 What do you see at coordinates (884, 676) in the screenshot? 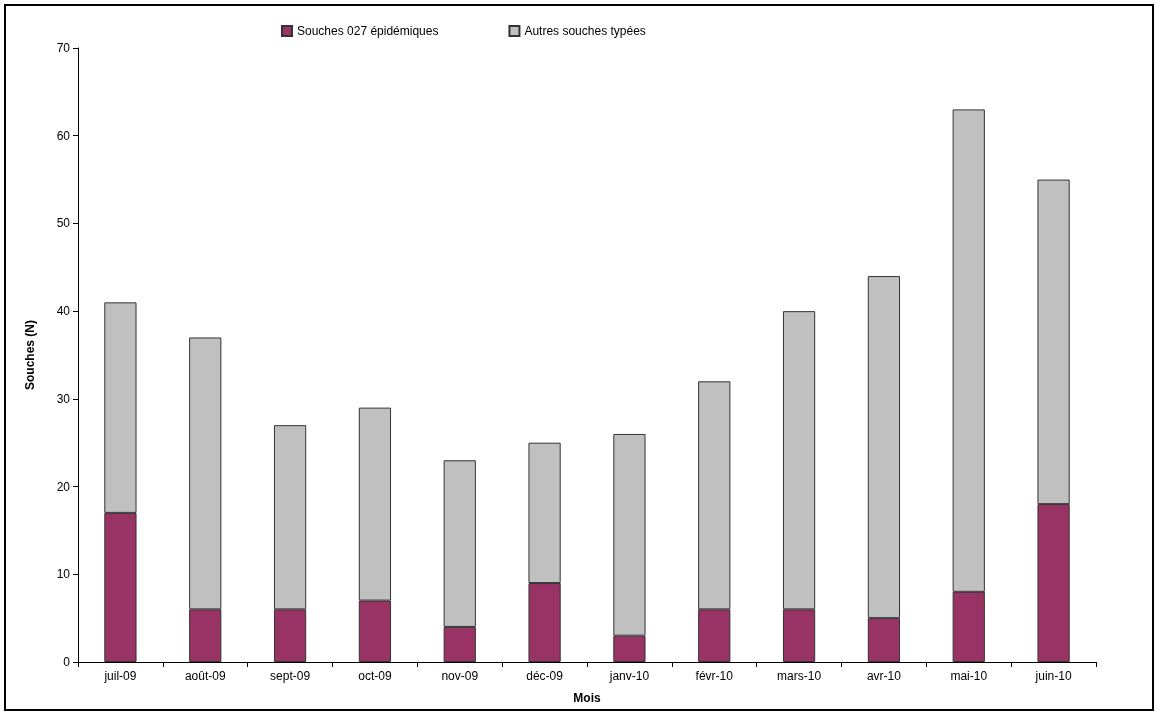
I see `x-tick-label: avr-10` at bounding box center [884, 676].